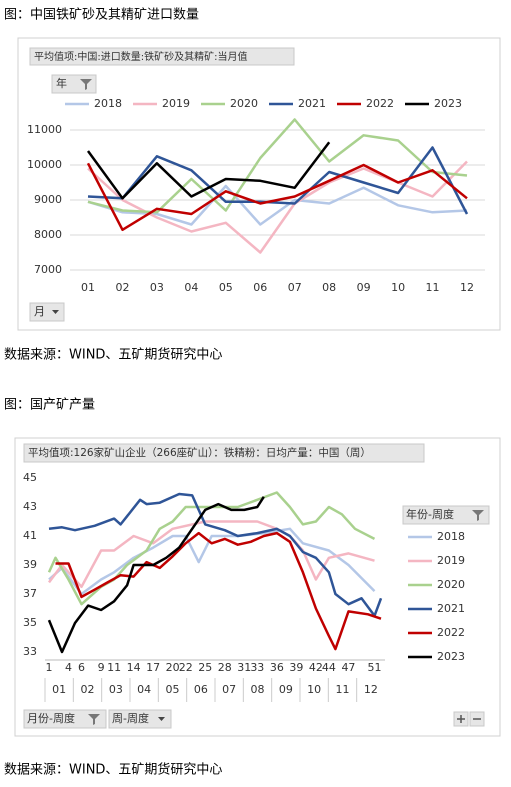 Image resolution: width=511 pixels, height=787 pixels. I want to click on x-tick-label: 4, so click(68, 667).